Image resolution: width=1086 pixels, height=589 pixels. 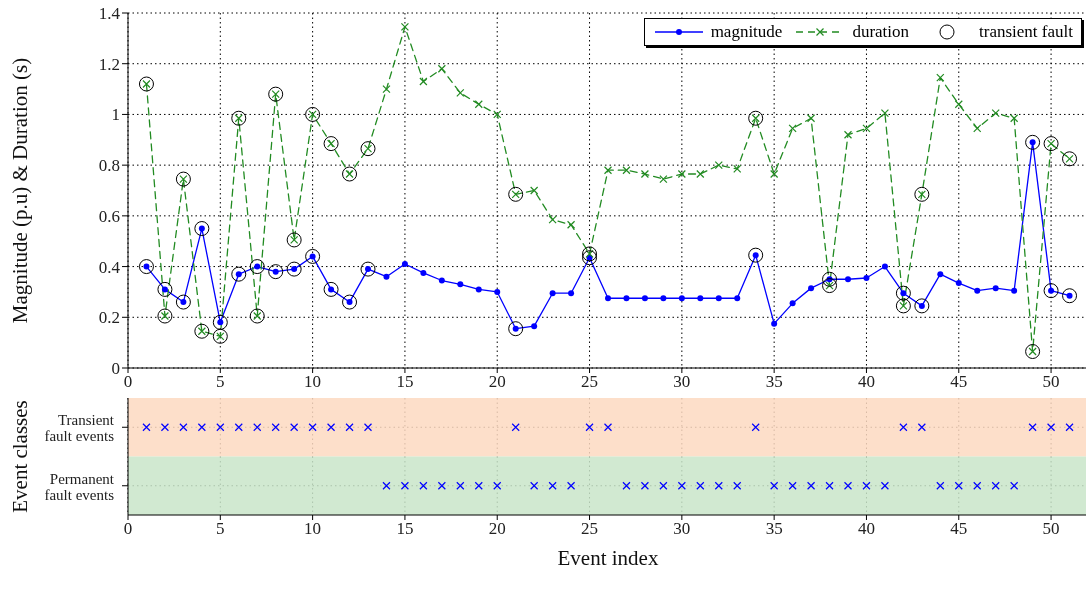 What do you see at coordinates (866, 382) in the screenshot?
I see `x-tick-label: 40` at bounding box center [866, 382].